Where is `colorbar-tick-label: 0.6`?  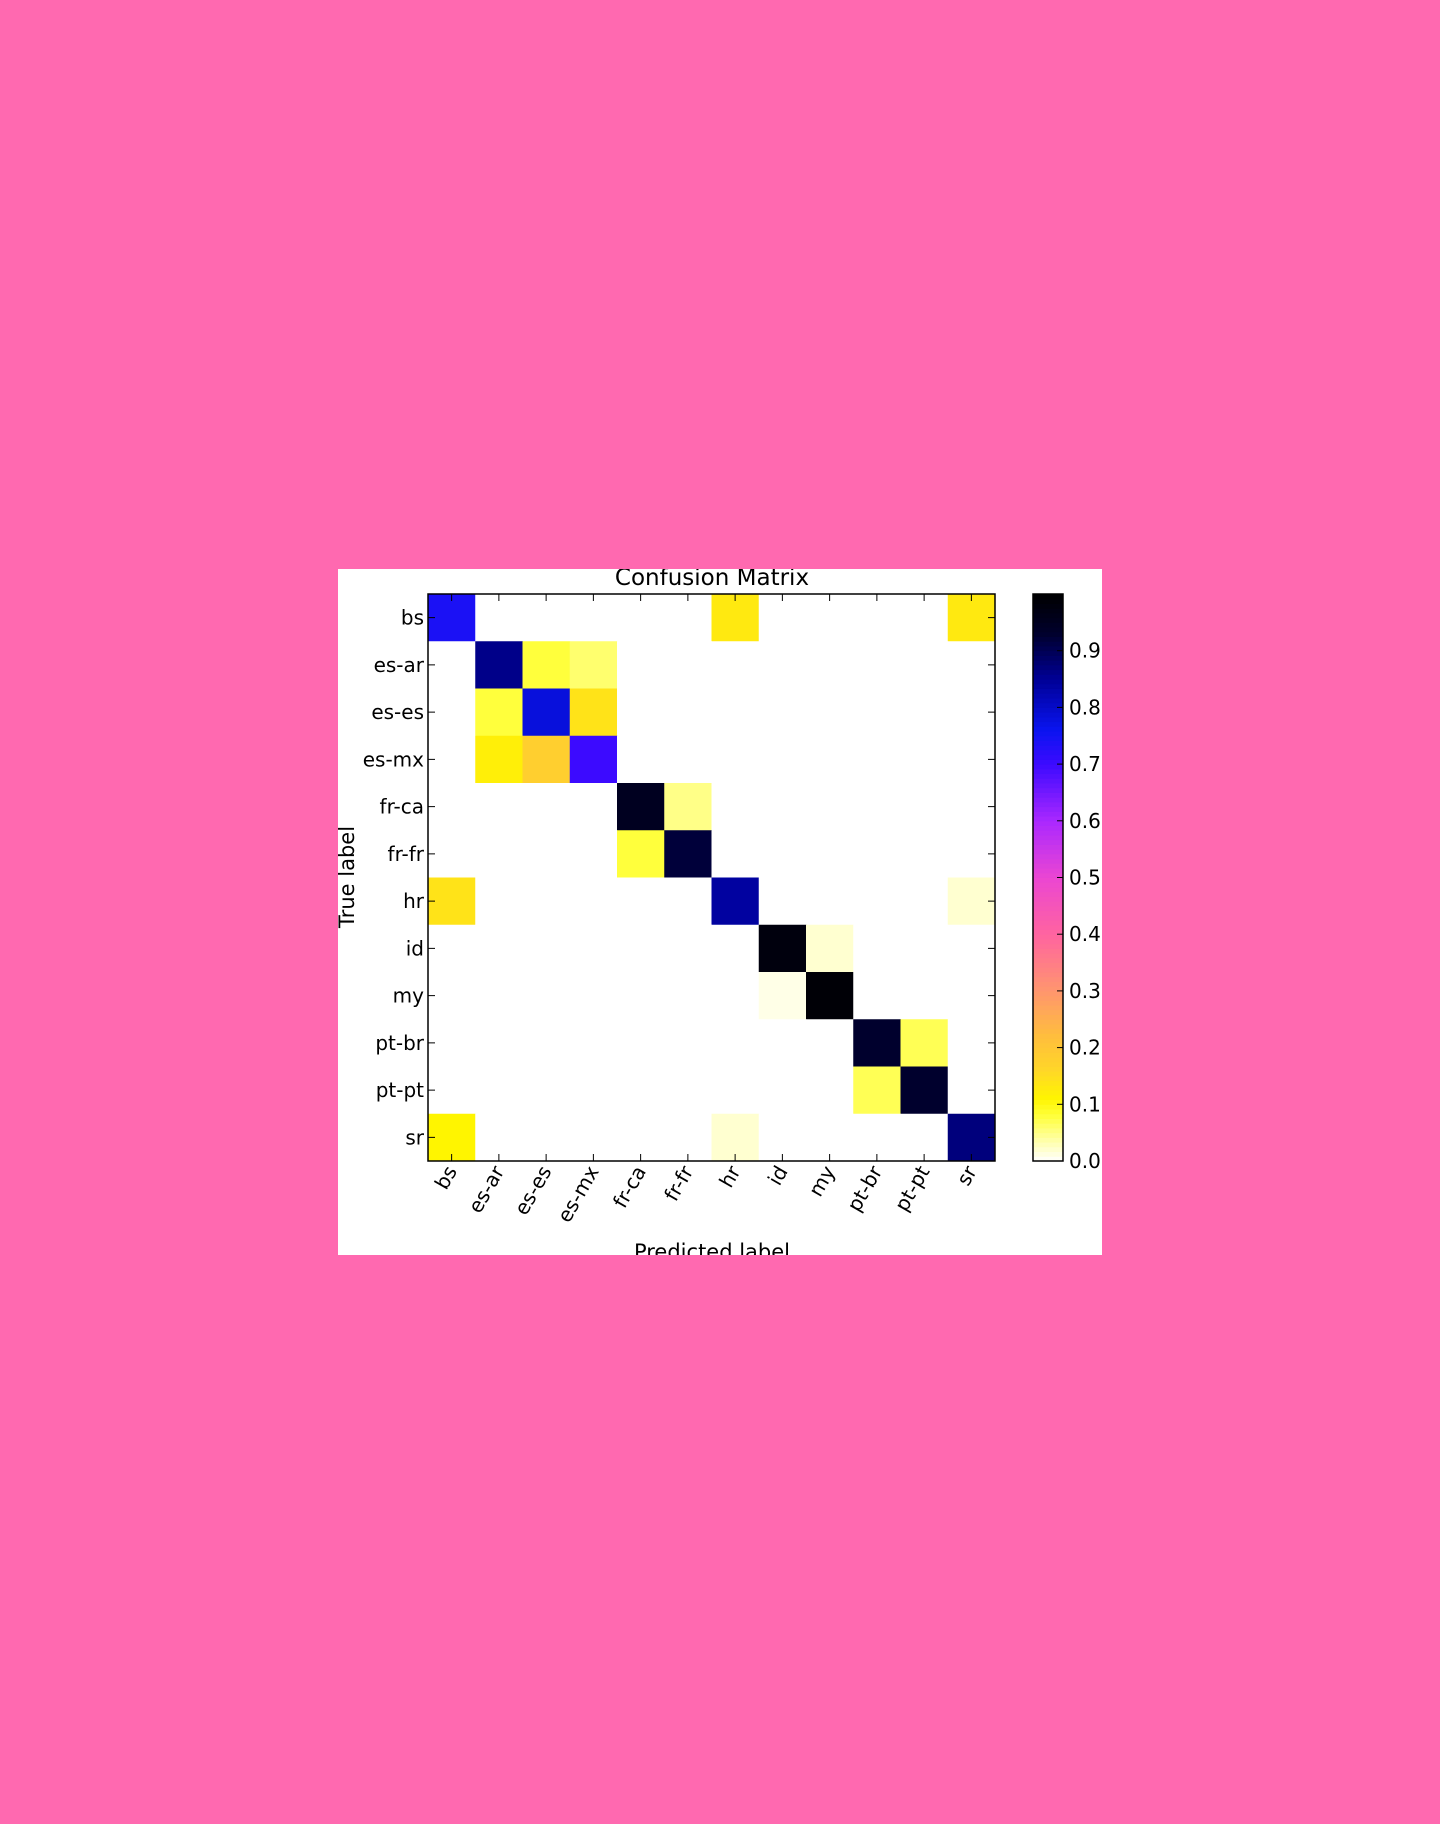
colorbar-tick-label: 0.6 is located at coordinates (1085, 821).